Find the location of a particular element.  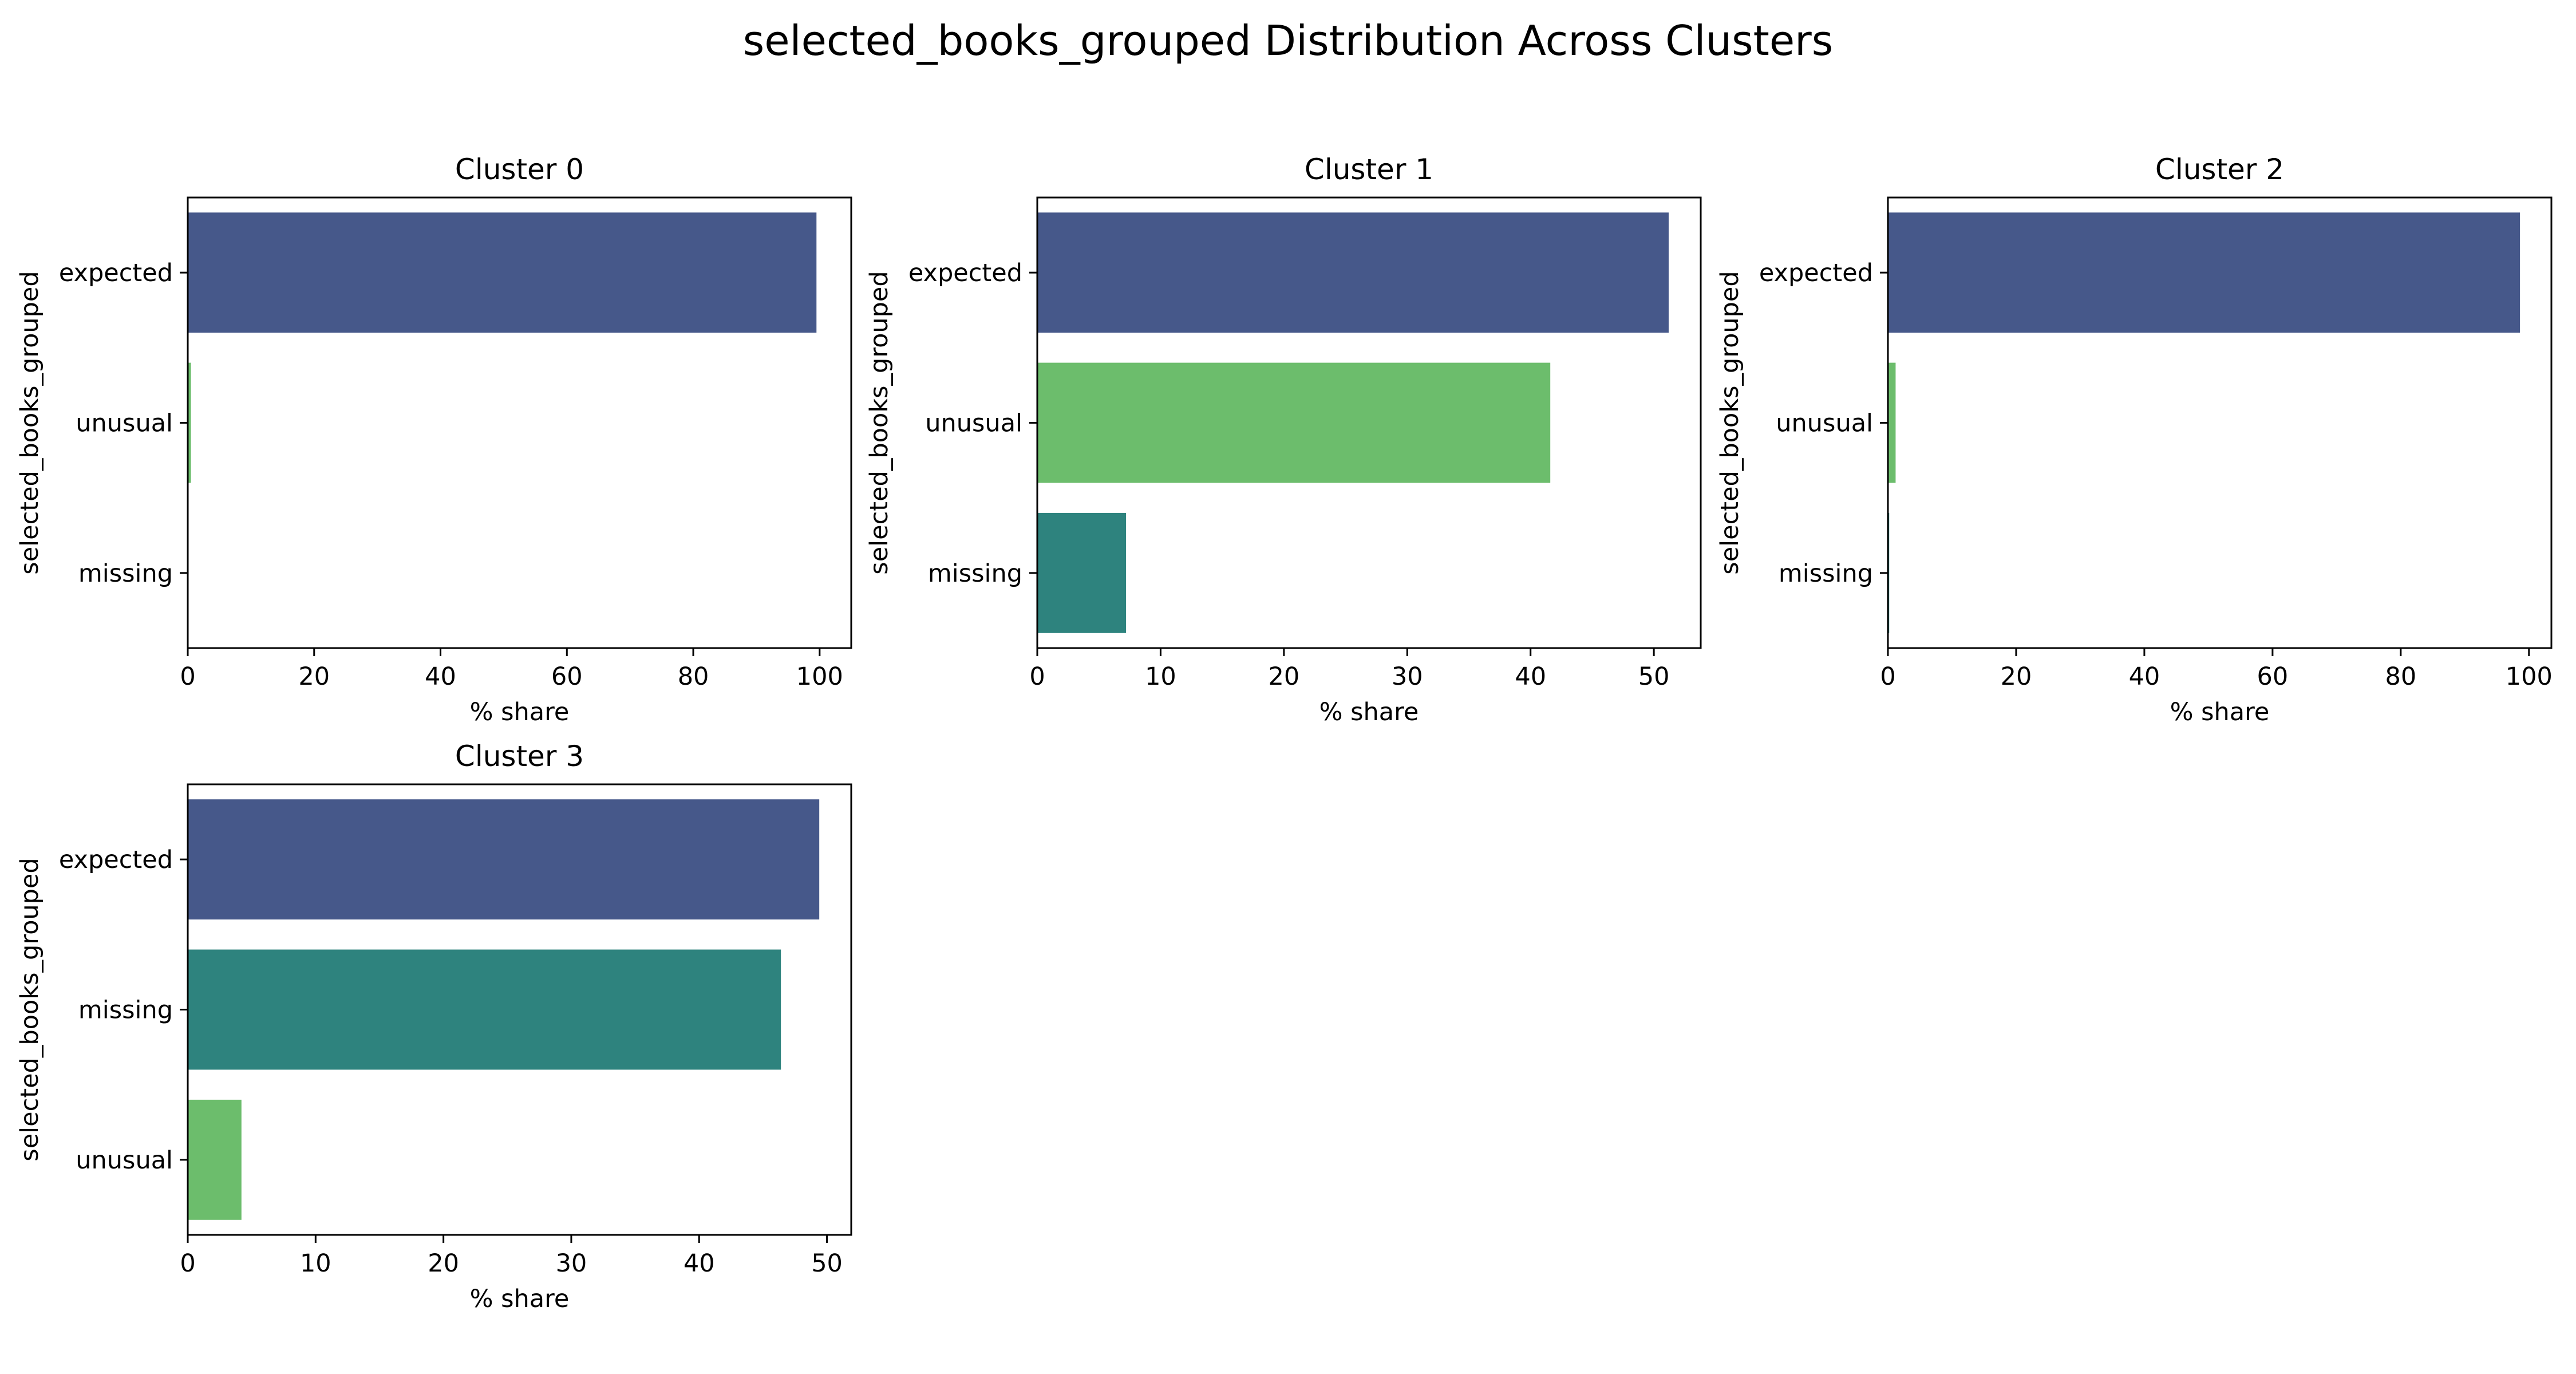

panel-title: Cluster 0 is located at coordinates (519, 170).